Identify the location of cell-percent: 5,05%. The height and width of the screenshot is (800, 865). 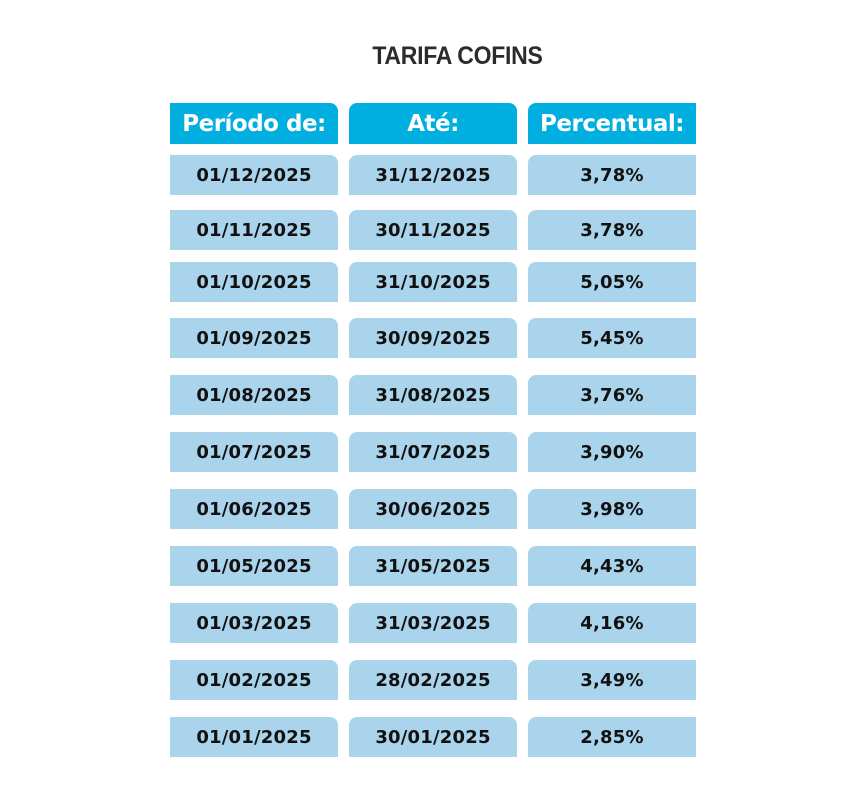
(612, 282).